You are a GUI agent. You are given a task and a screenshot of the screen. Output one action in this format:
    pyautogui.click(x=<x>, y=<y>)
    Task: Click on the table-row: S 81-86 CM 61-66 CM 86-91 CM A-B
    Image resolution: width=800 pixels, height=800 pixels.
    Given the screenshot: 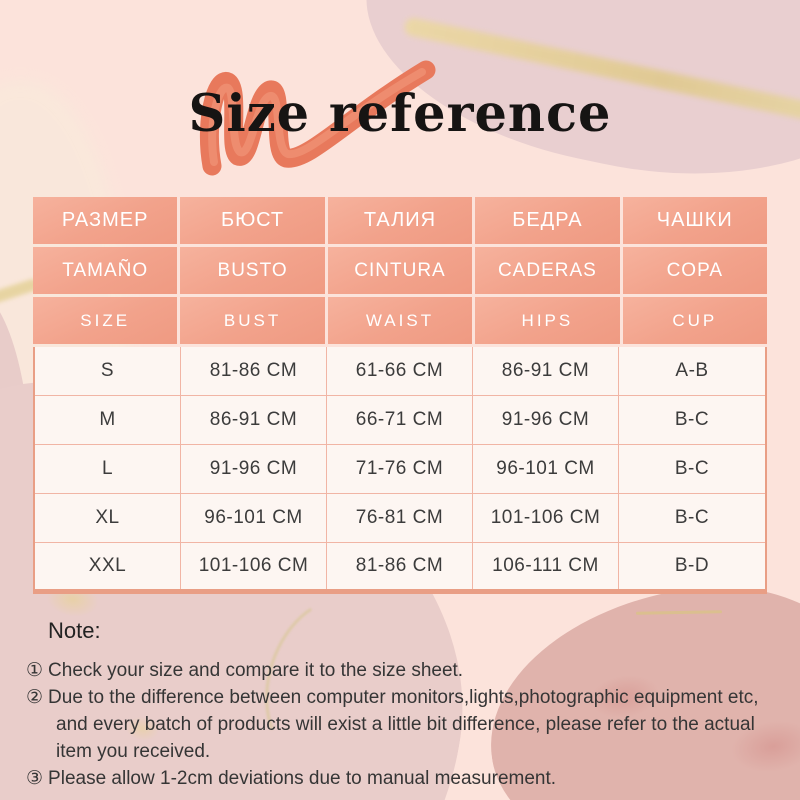 What is the action you would take?
    pyautogui.click(x=400, y=371)
    